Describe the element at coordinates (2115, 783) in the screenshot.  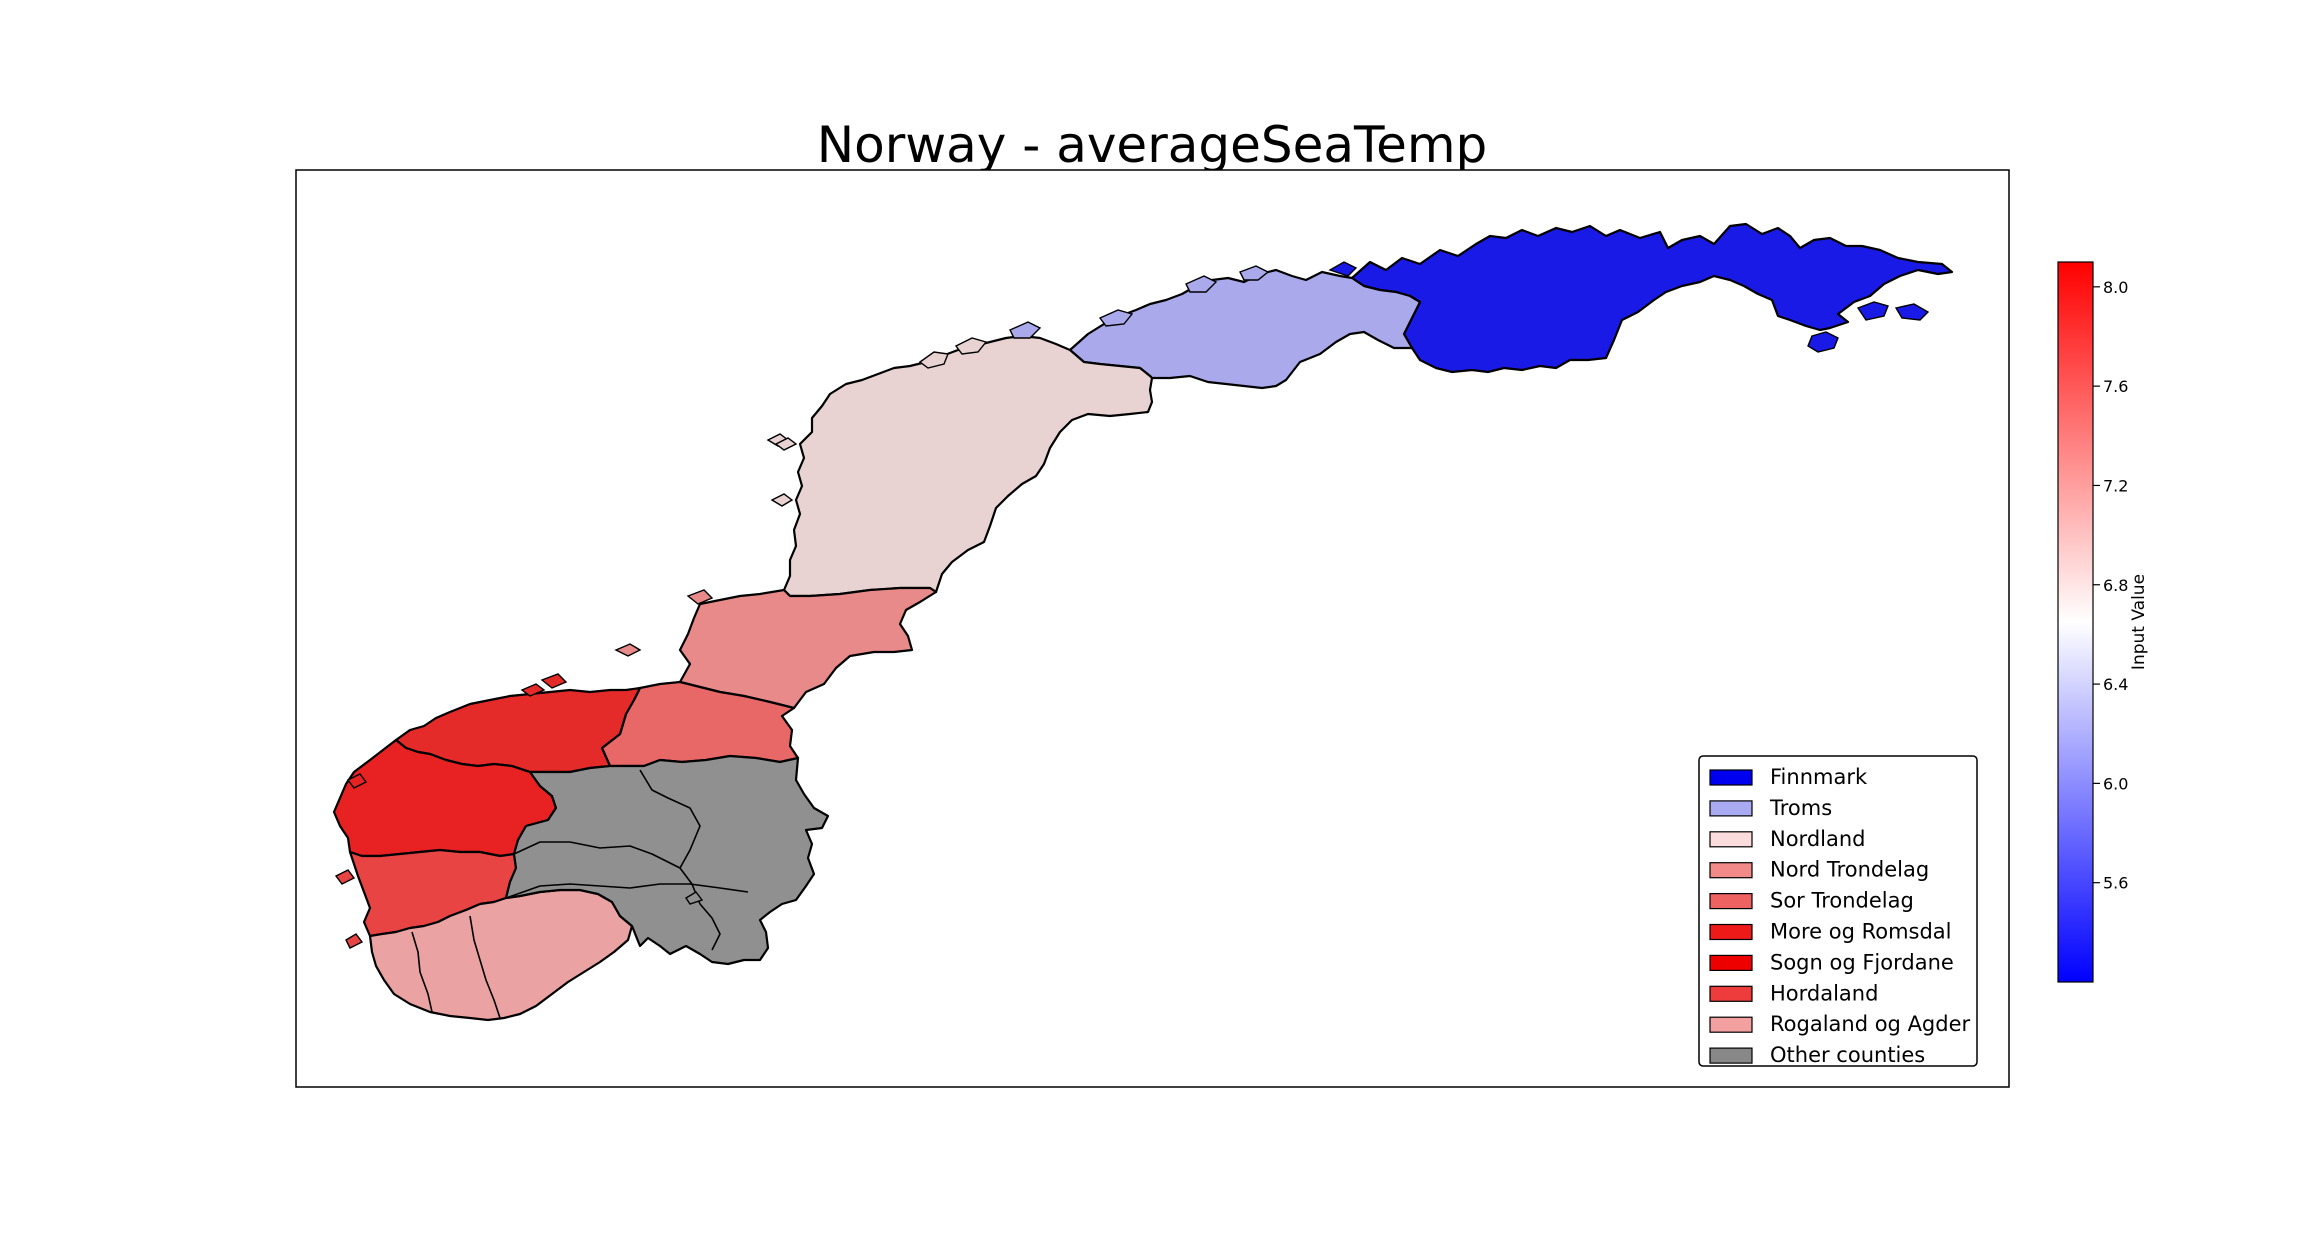
I see `colorbar-tick-label: 6.0` at that location.